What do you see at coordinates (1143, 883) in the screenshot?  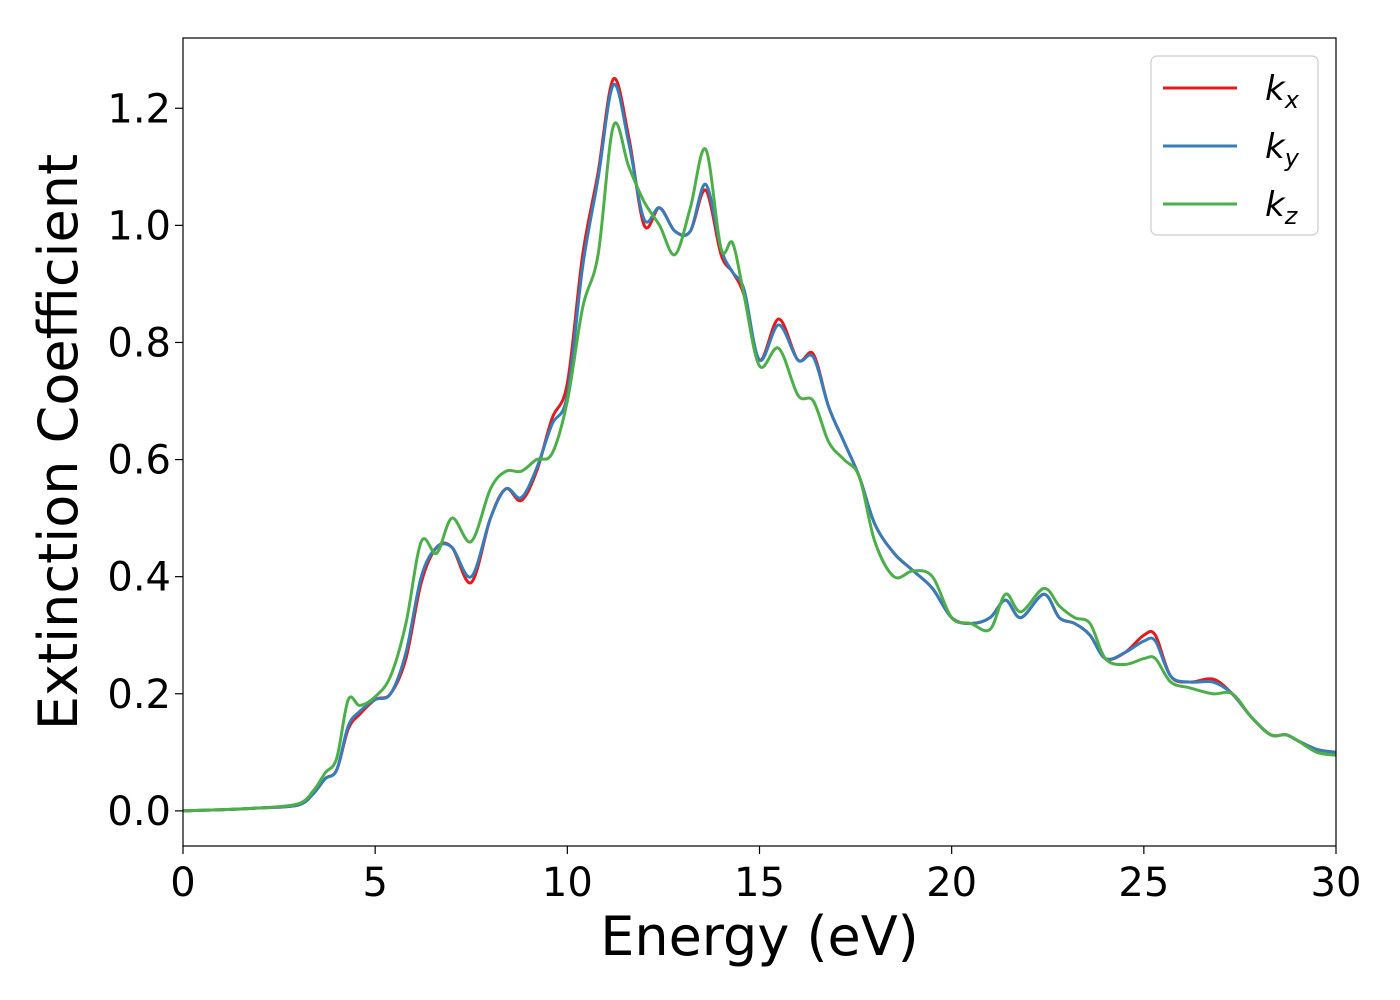 I see `x-tick-label: 25` at bounding box center [1143, 883].